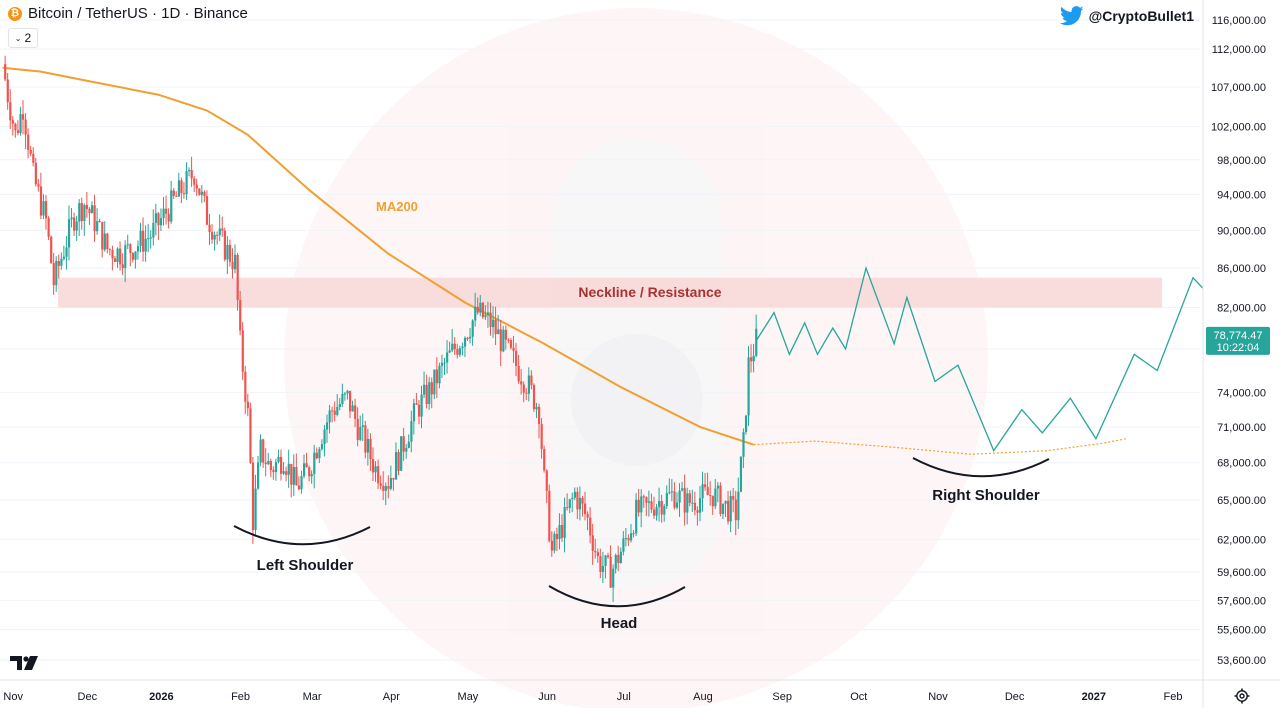  What do you see at coordinates (312, 697) in the screenshot?
I see `x-tick-label: Mar` at bounding box center [312, 697].